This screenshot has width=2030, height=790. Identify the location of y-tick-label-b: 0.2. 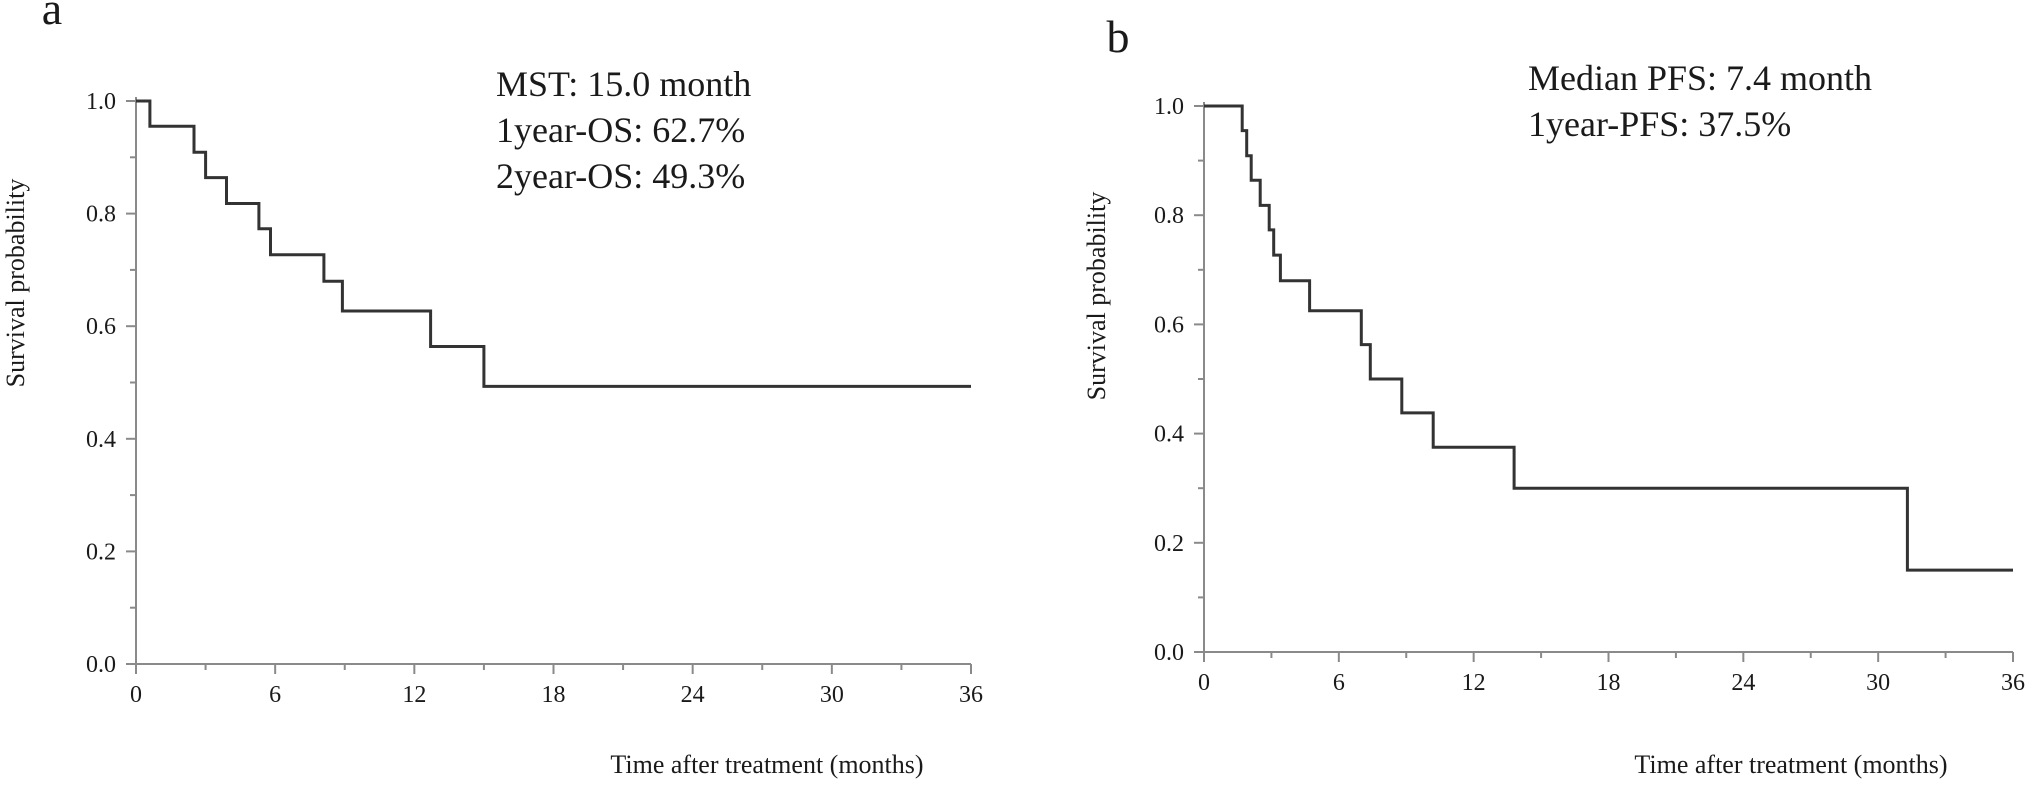
(1169, 544).